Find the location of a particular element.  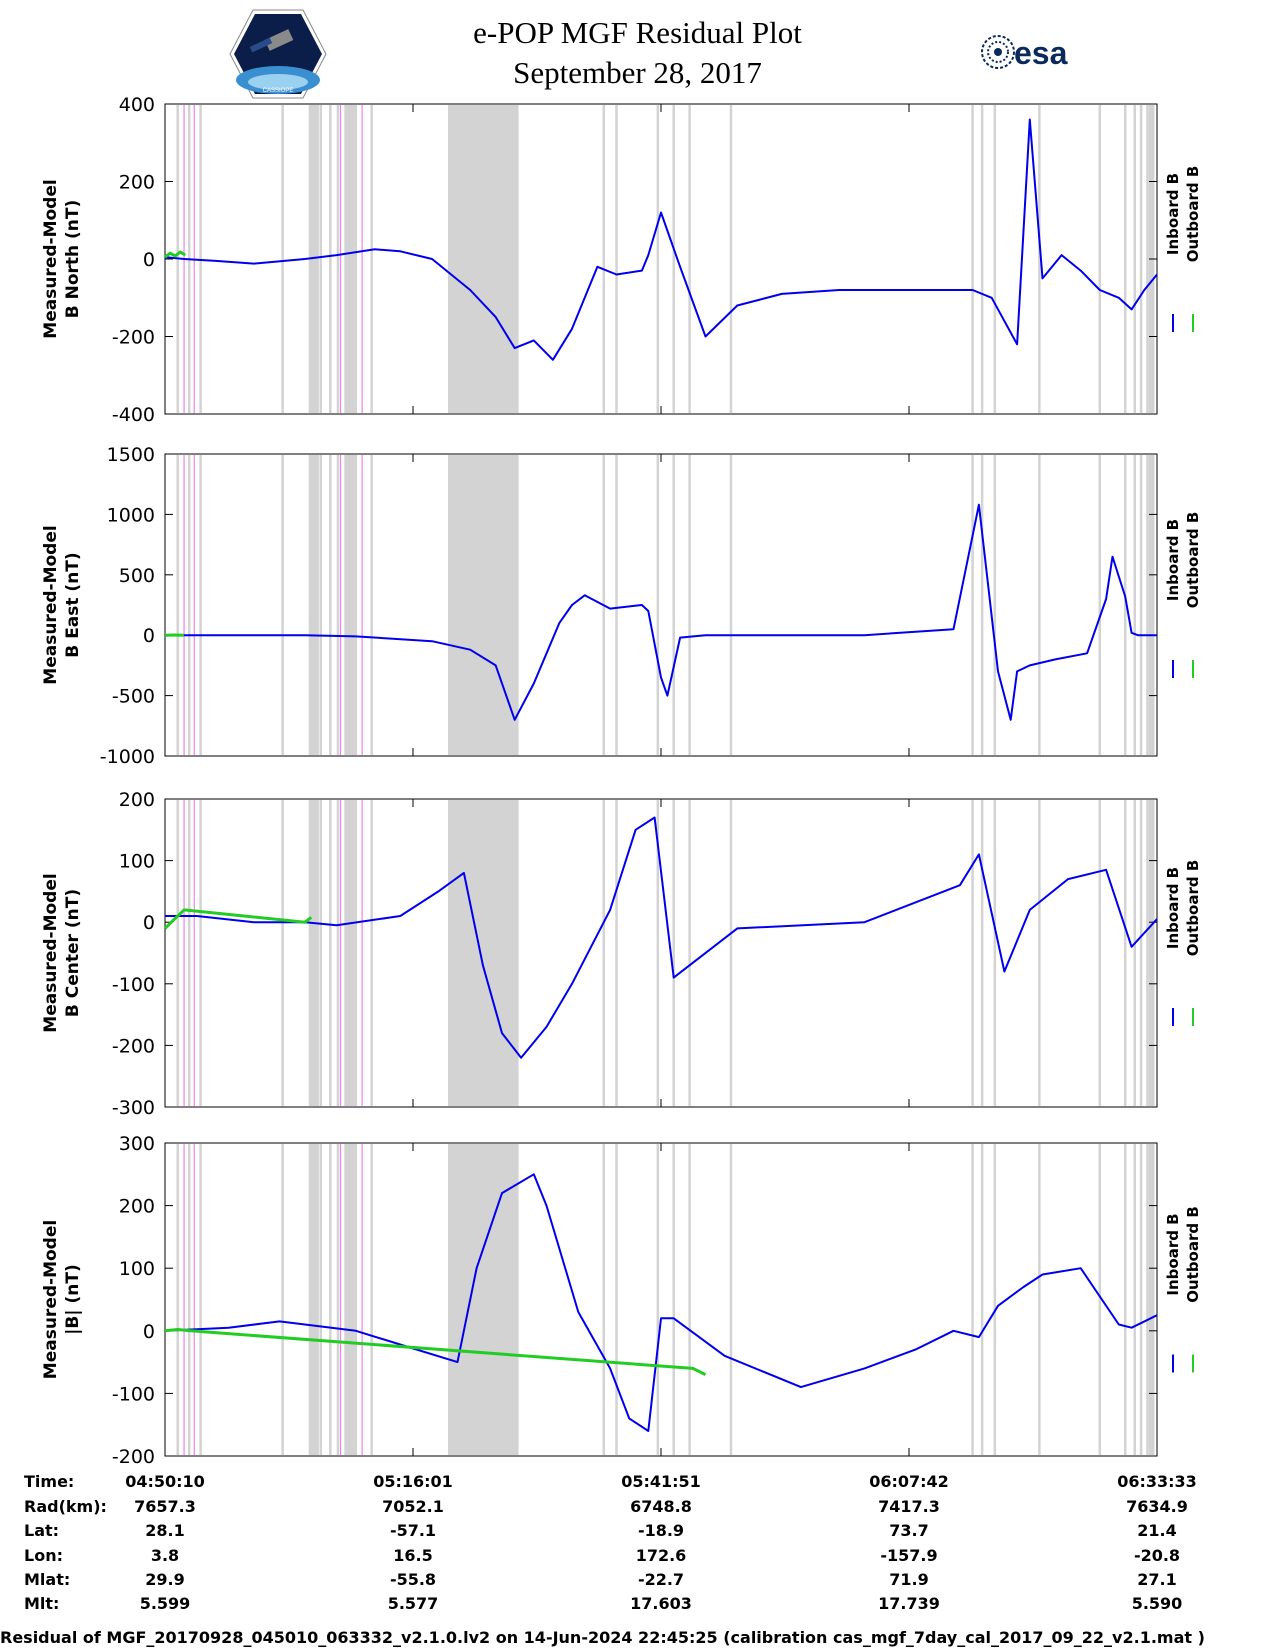

y-tick-label: -400 is located at coordinates (133, 415).